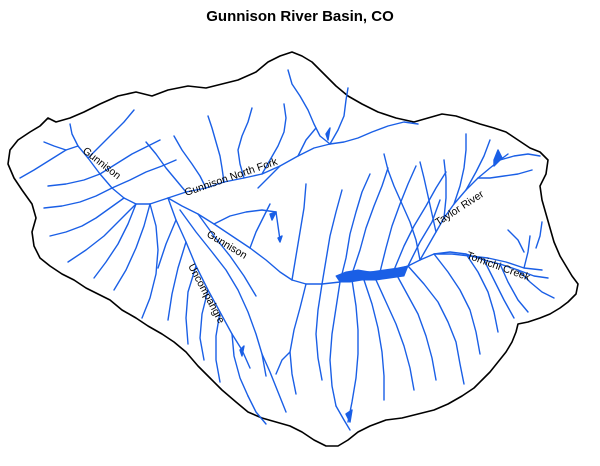 This screenshot has width=600, height=466. What do you see at coordinates (459, 208) in the screenshot?
I see `label-taylor-river: Taylor River` at bounding box center [459, 208].